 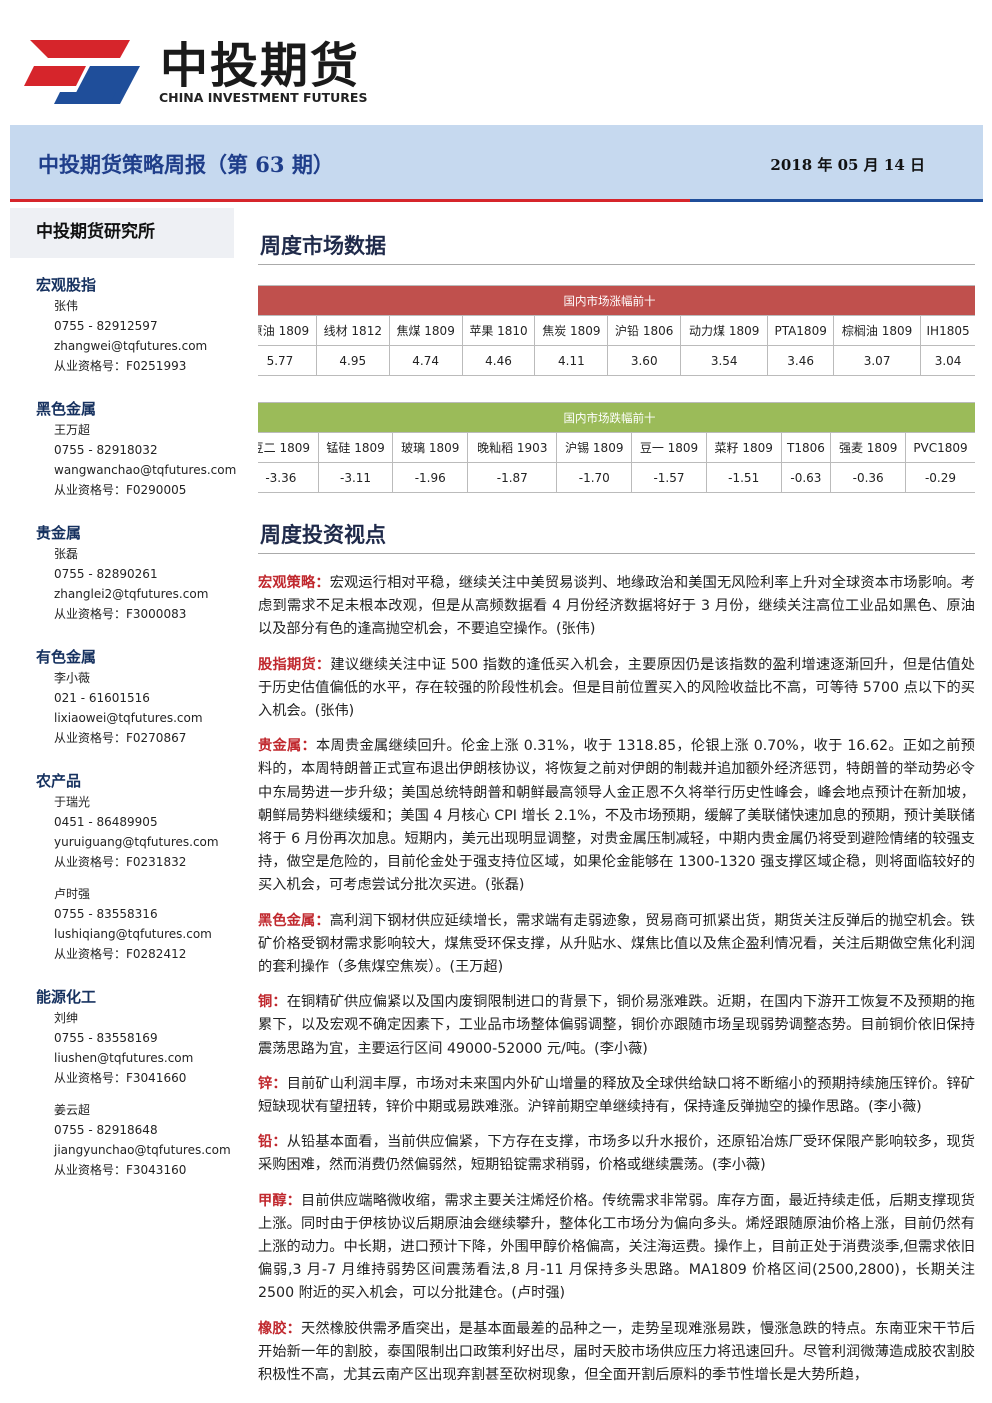 I want to click on contact-license: 从业资格号：F3000083, so click(x=120, y=614).